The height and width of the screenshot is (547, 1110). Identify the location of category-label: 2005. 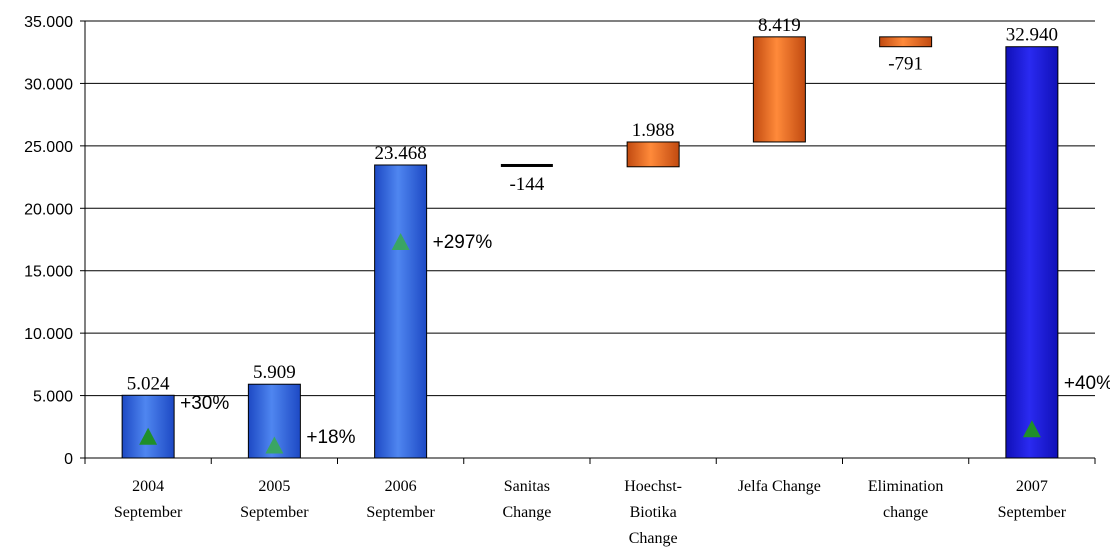
(274, 486).